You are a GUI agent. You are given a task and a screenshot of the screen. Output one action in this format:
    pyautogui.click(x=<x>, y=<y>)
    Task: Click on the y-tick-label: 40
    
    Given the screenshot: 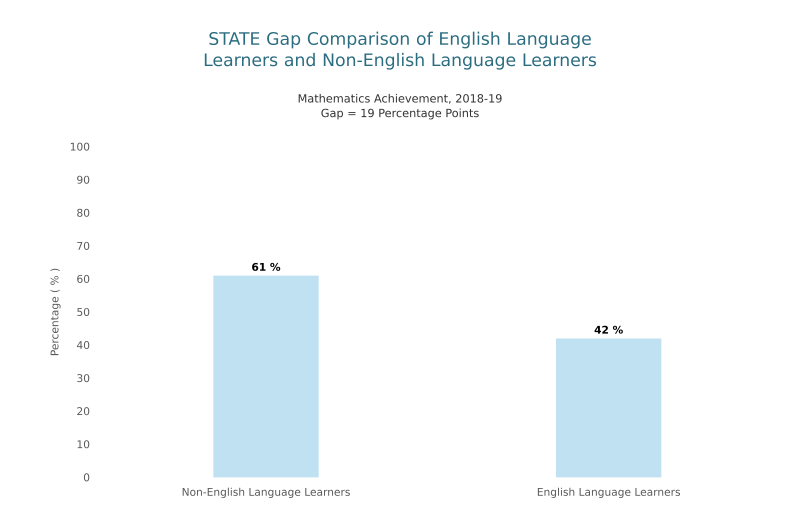 What is the action you would take?
    pyautogui.click(x=83, y=345)
    